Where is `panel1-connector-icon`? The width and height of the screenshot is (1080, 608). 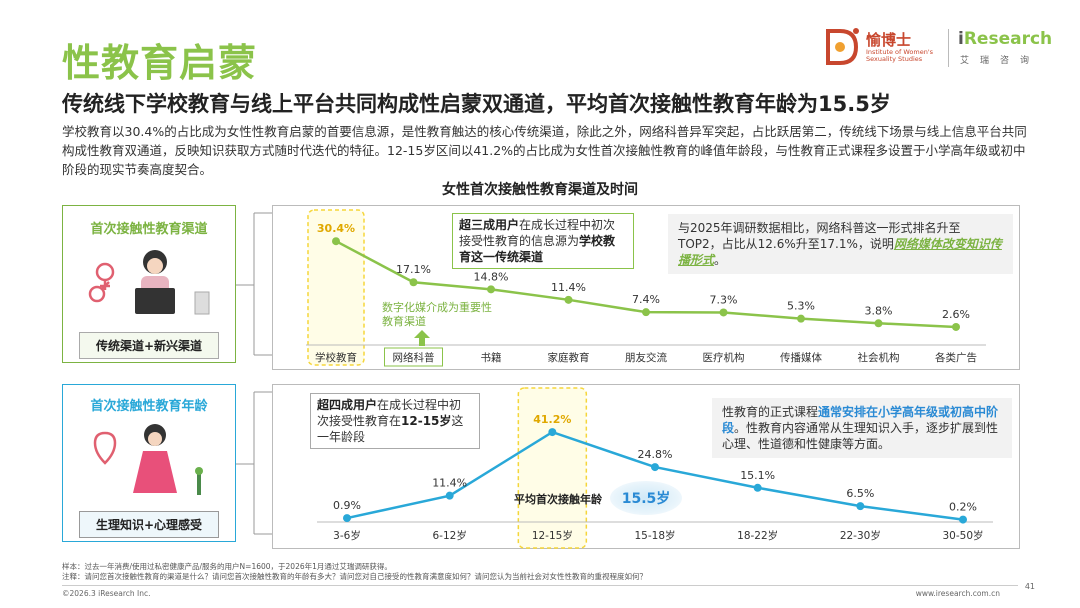
panel1-connector-icon is located at coordinates (255, 284).